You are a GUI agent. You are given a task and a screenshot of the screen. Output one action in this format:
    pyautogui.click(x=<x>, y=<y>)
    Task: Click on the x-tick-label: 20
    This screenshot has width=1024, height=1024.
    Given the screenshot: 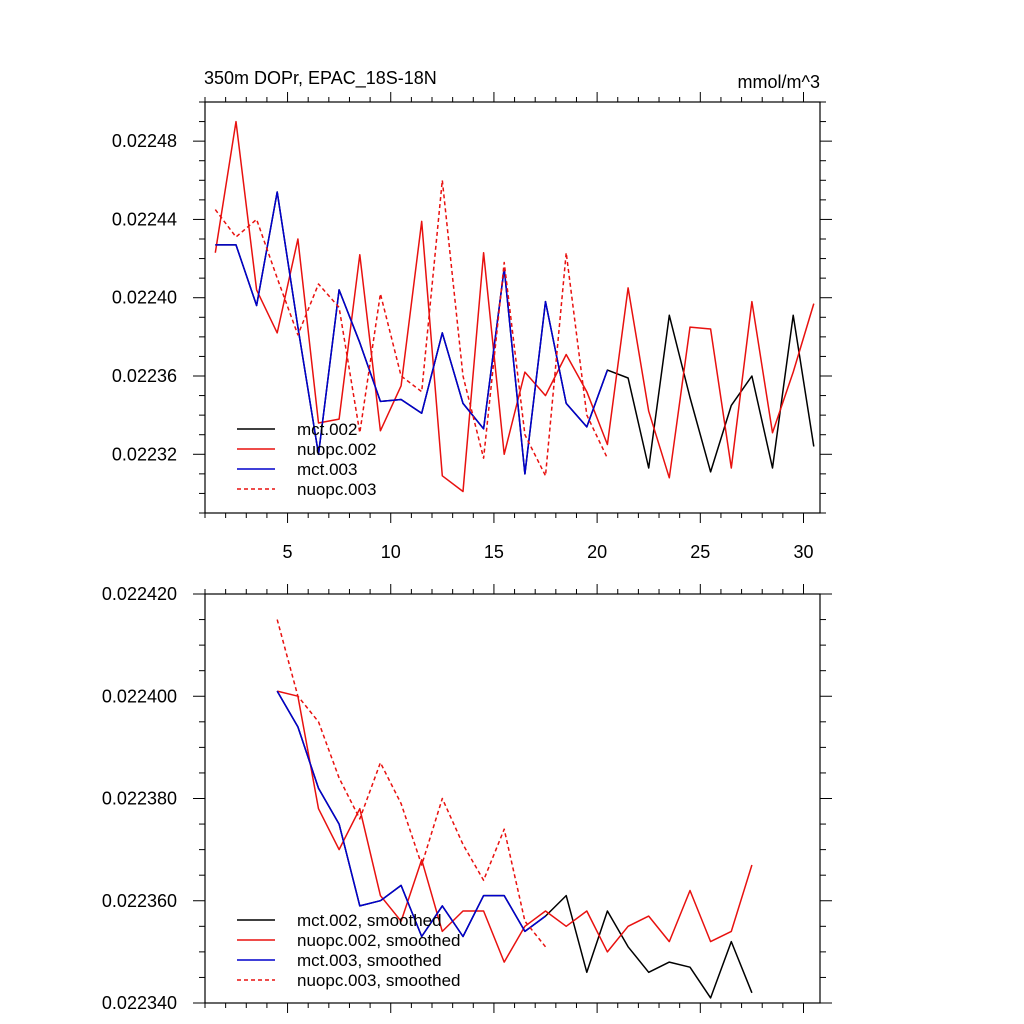 What is the action you would take?
    pyautogui.click(x=597, y=552)
    